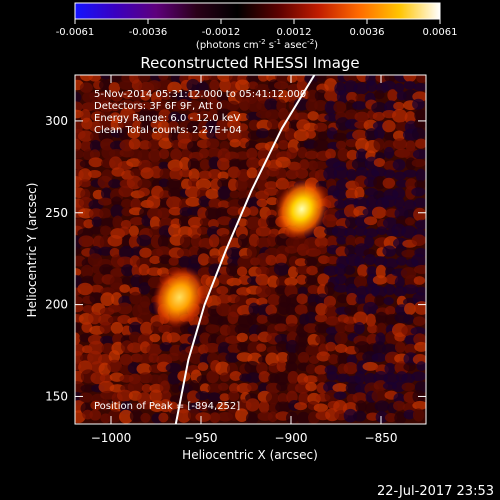 Image resolution: width=500 pixels, height=500 pixels. What do you see at coordinates (111, 438) in the screenshot?
I see `x-tick-label: −1000` at bounding box center [111, 438].